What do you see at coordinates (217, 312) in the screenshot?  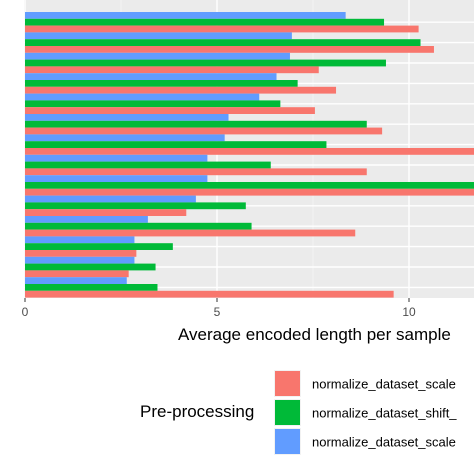 I see `x-tick-label: 5` at bounding box center [217, 312].